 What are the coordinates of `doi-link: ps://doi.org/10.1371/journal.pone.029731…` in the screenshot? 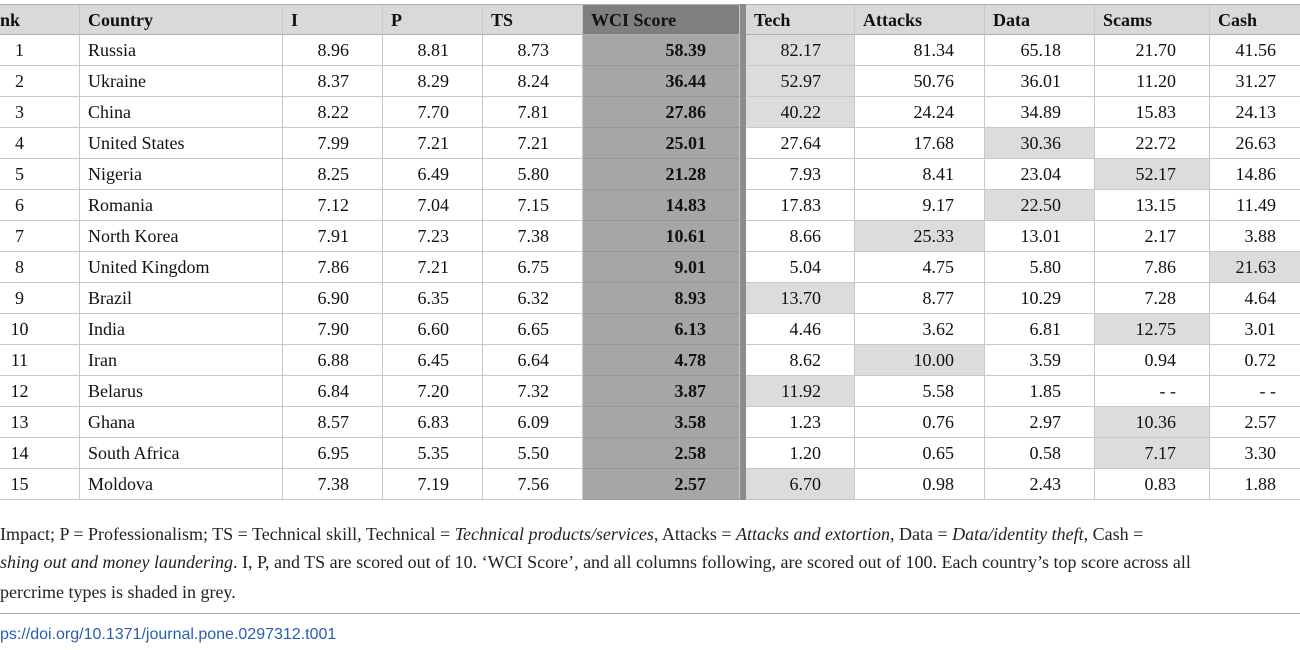 It's located at (168, 634).